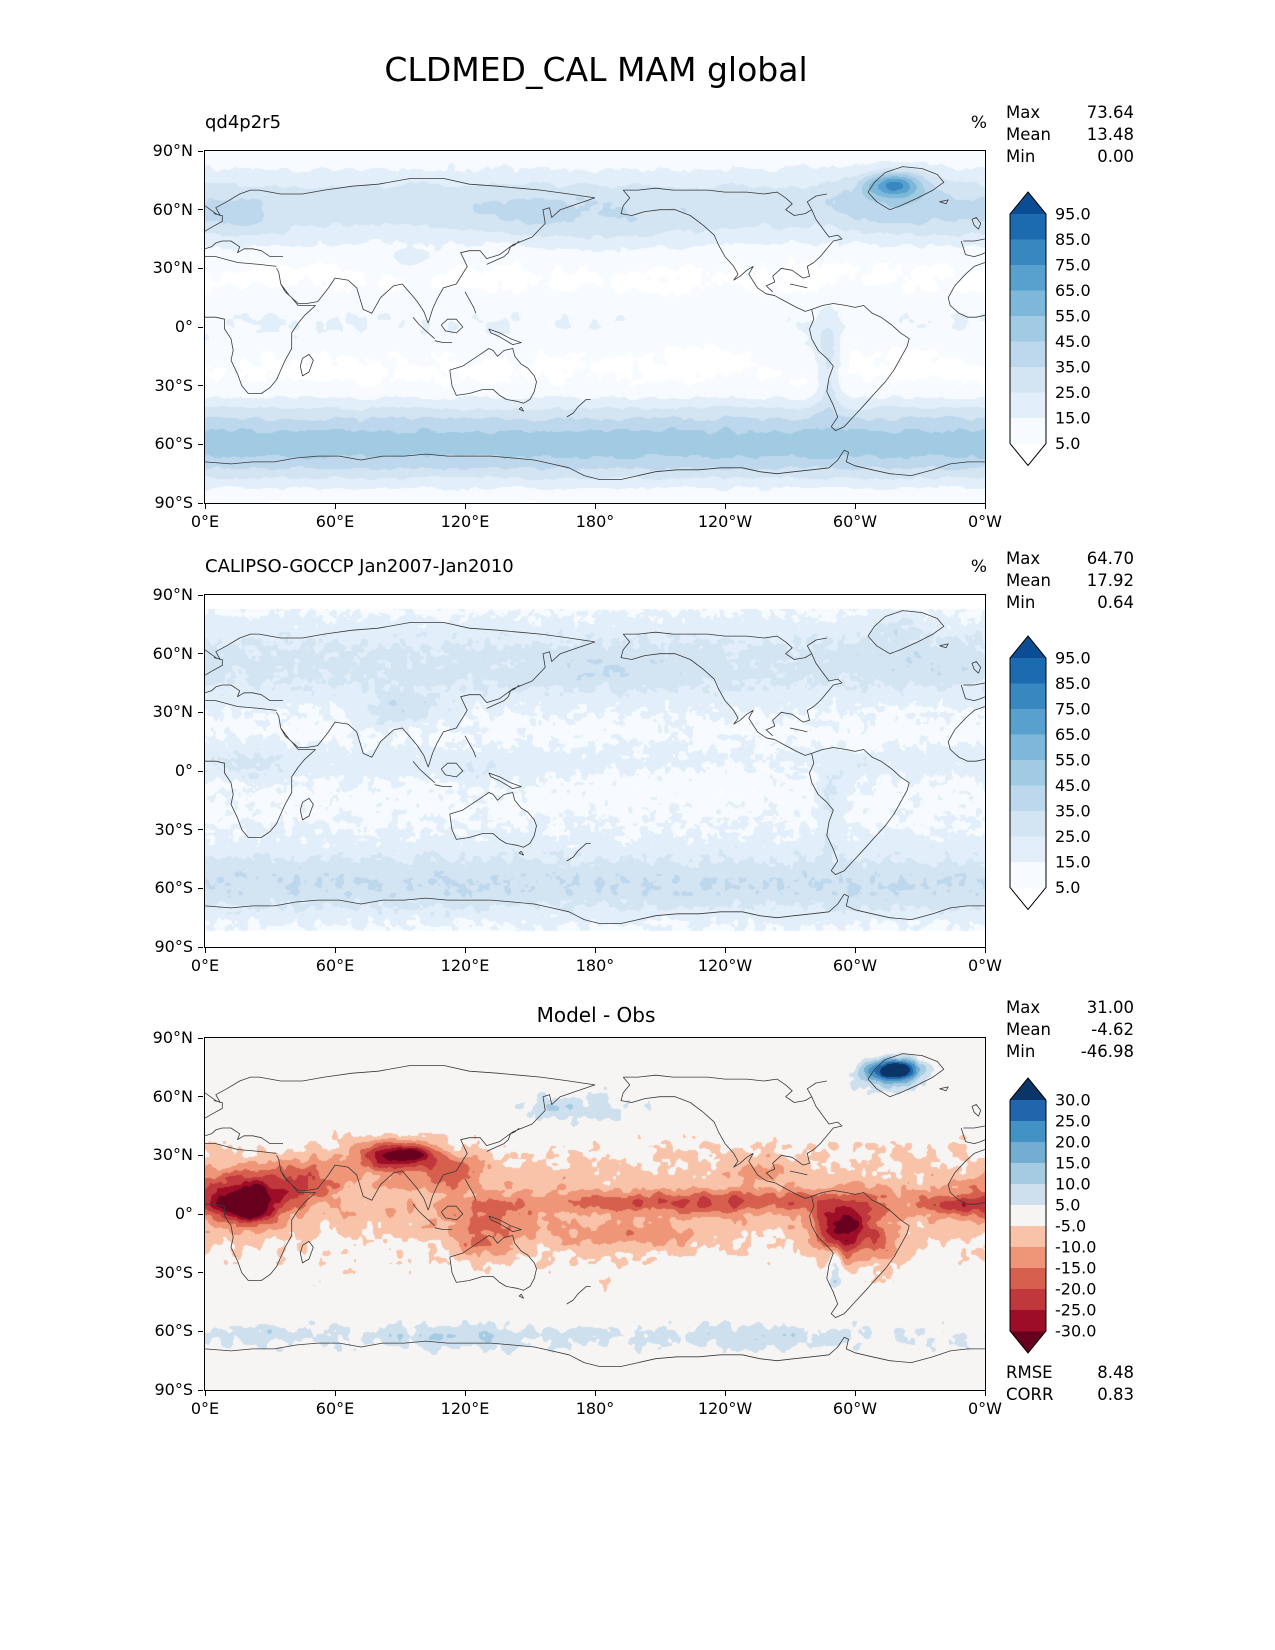 Image resolution: width=1275 pixels, height=1650 pixels. I want to click on metrics-block: RMSE 8.48 CORR 0.83, so click(1070, 1384).